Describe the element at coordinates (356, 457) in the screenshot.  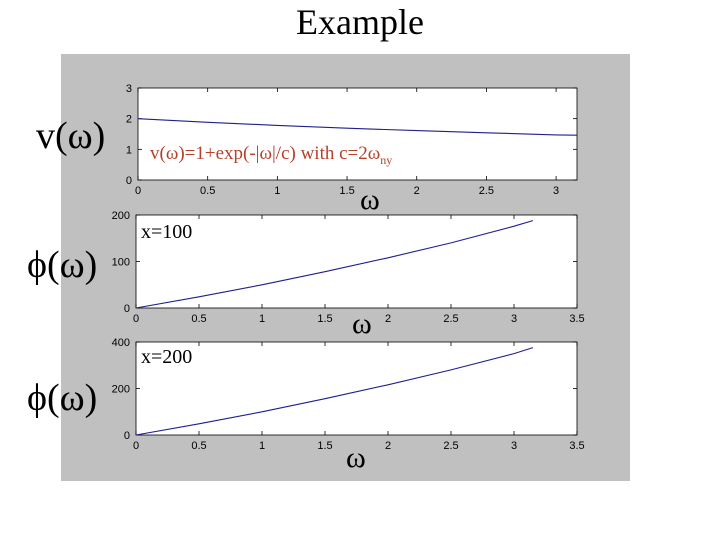
I see `omega-label-3: ω` at that location.